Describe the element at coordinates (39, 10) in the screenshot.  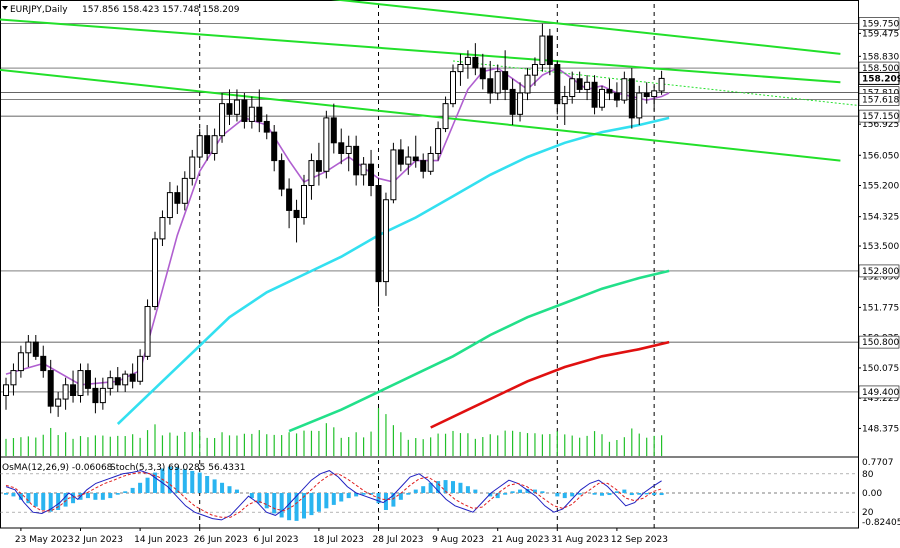
I see `chart-header-title: EURJPY,Daily` at that location.